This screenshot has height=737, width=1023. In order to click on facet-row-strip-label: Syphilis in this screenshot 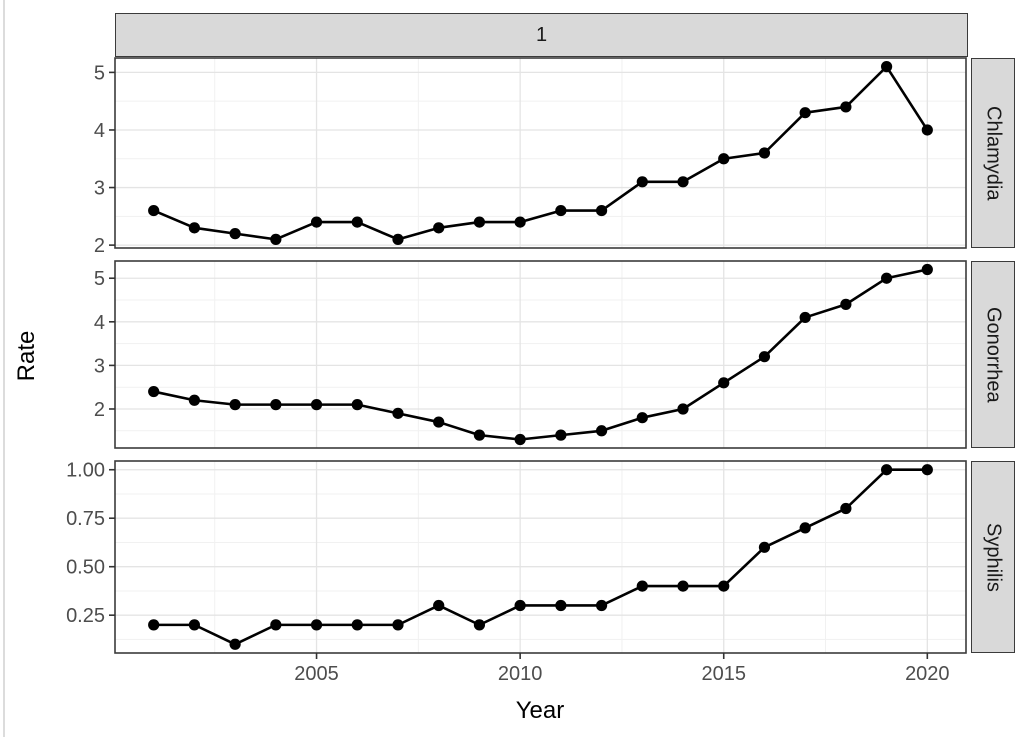, I will do `click(993, 557)`.